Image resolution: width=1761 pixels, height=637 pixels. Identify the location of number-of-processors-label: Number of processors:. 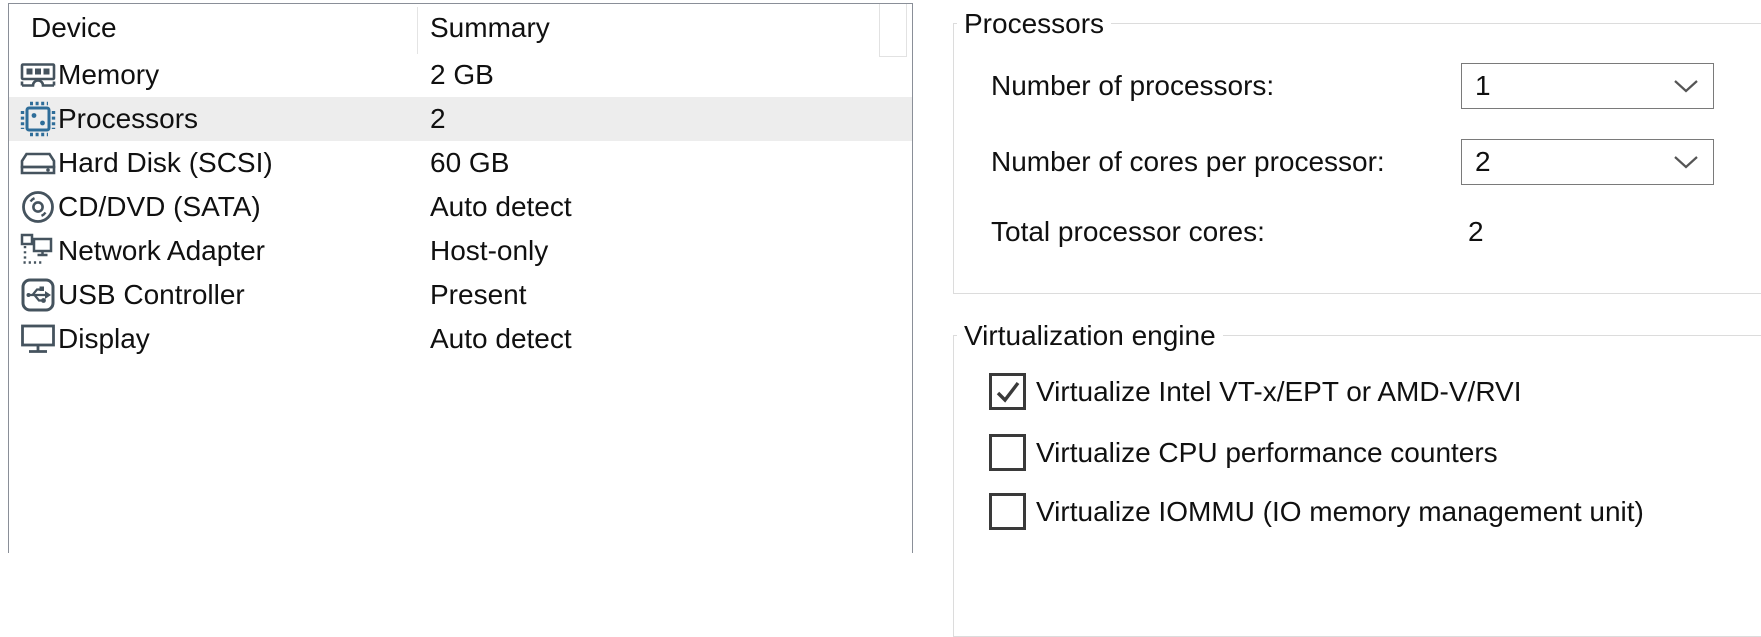
(1133, 85).